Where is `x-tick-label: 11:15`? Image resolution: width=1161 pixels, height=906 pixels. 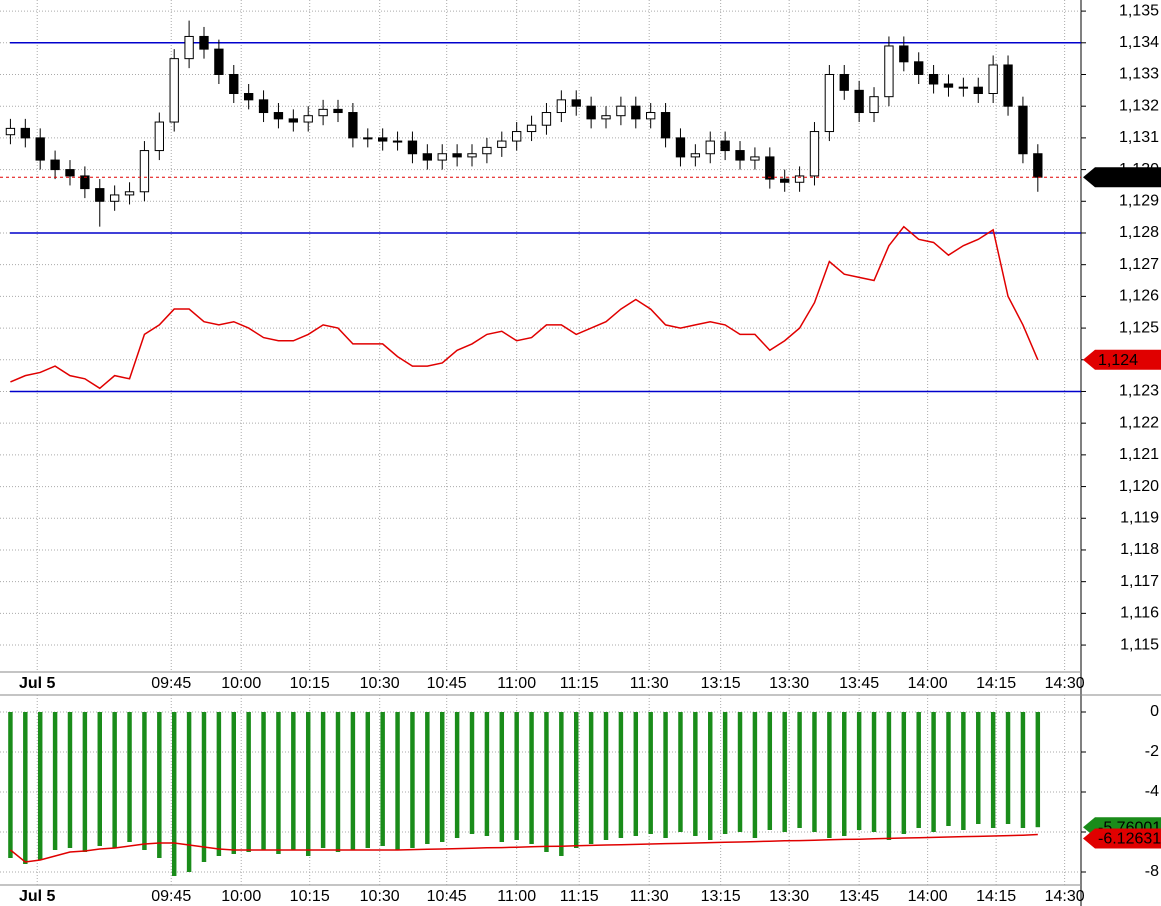
x-tick-label: 11:15 is located at coordinates (579, 683).